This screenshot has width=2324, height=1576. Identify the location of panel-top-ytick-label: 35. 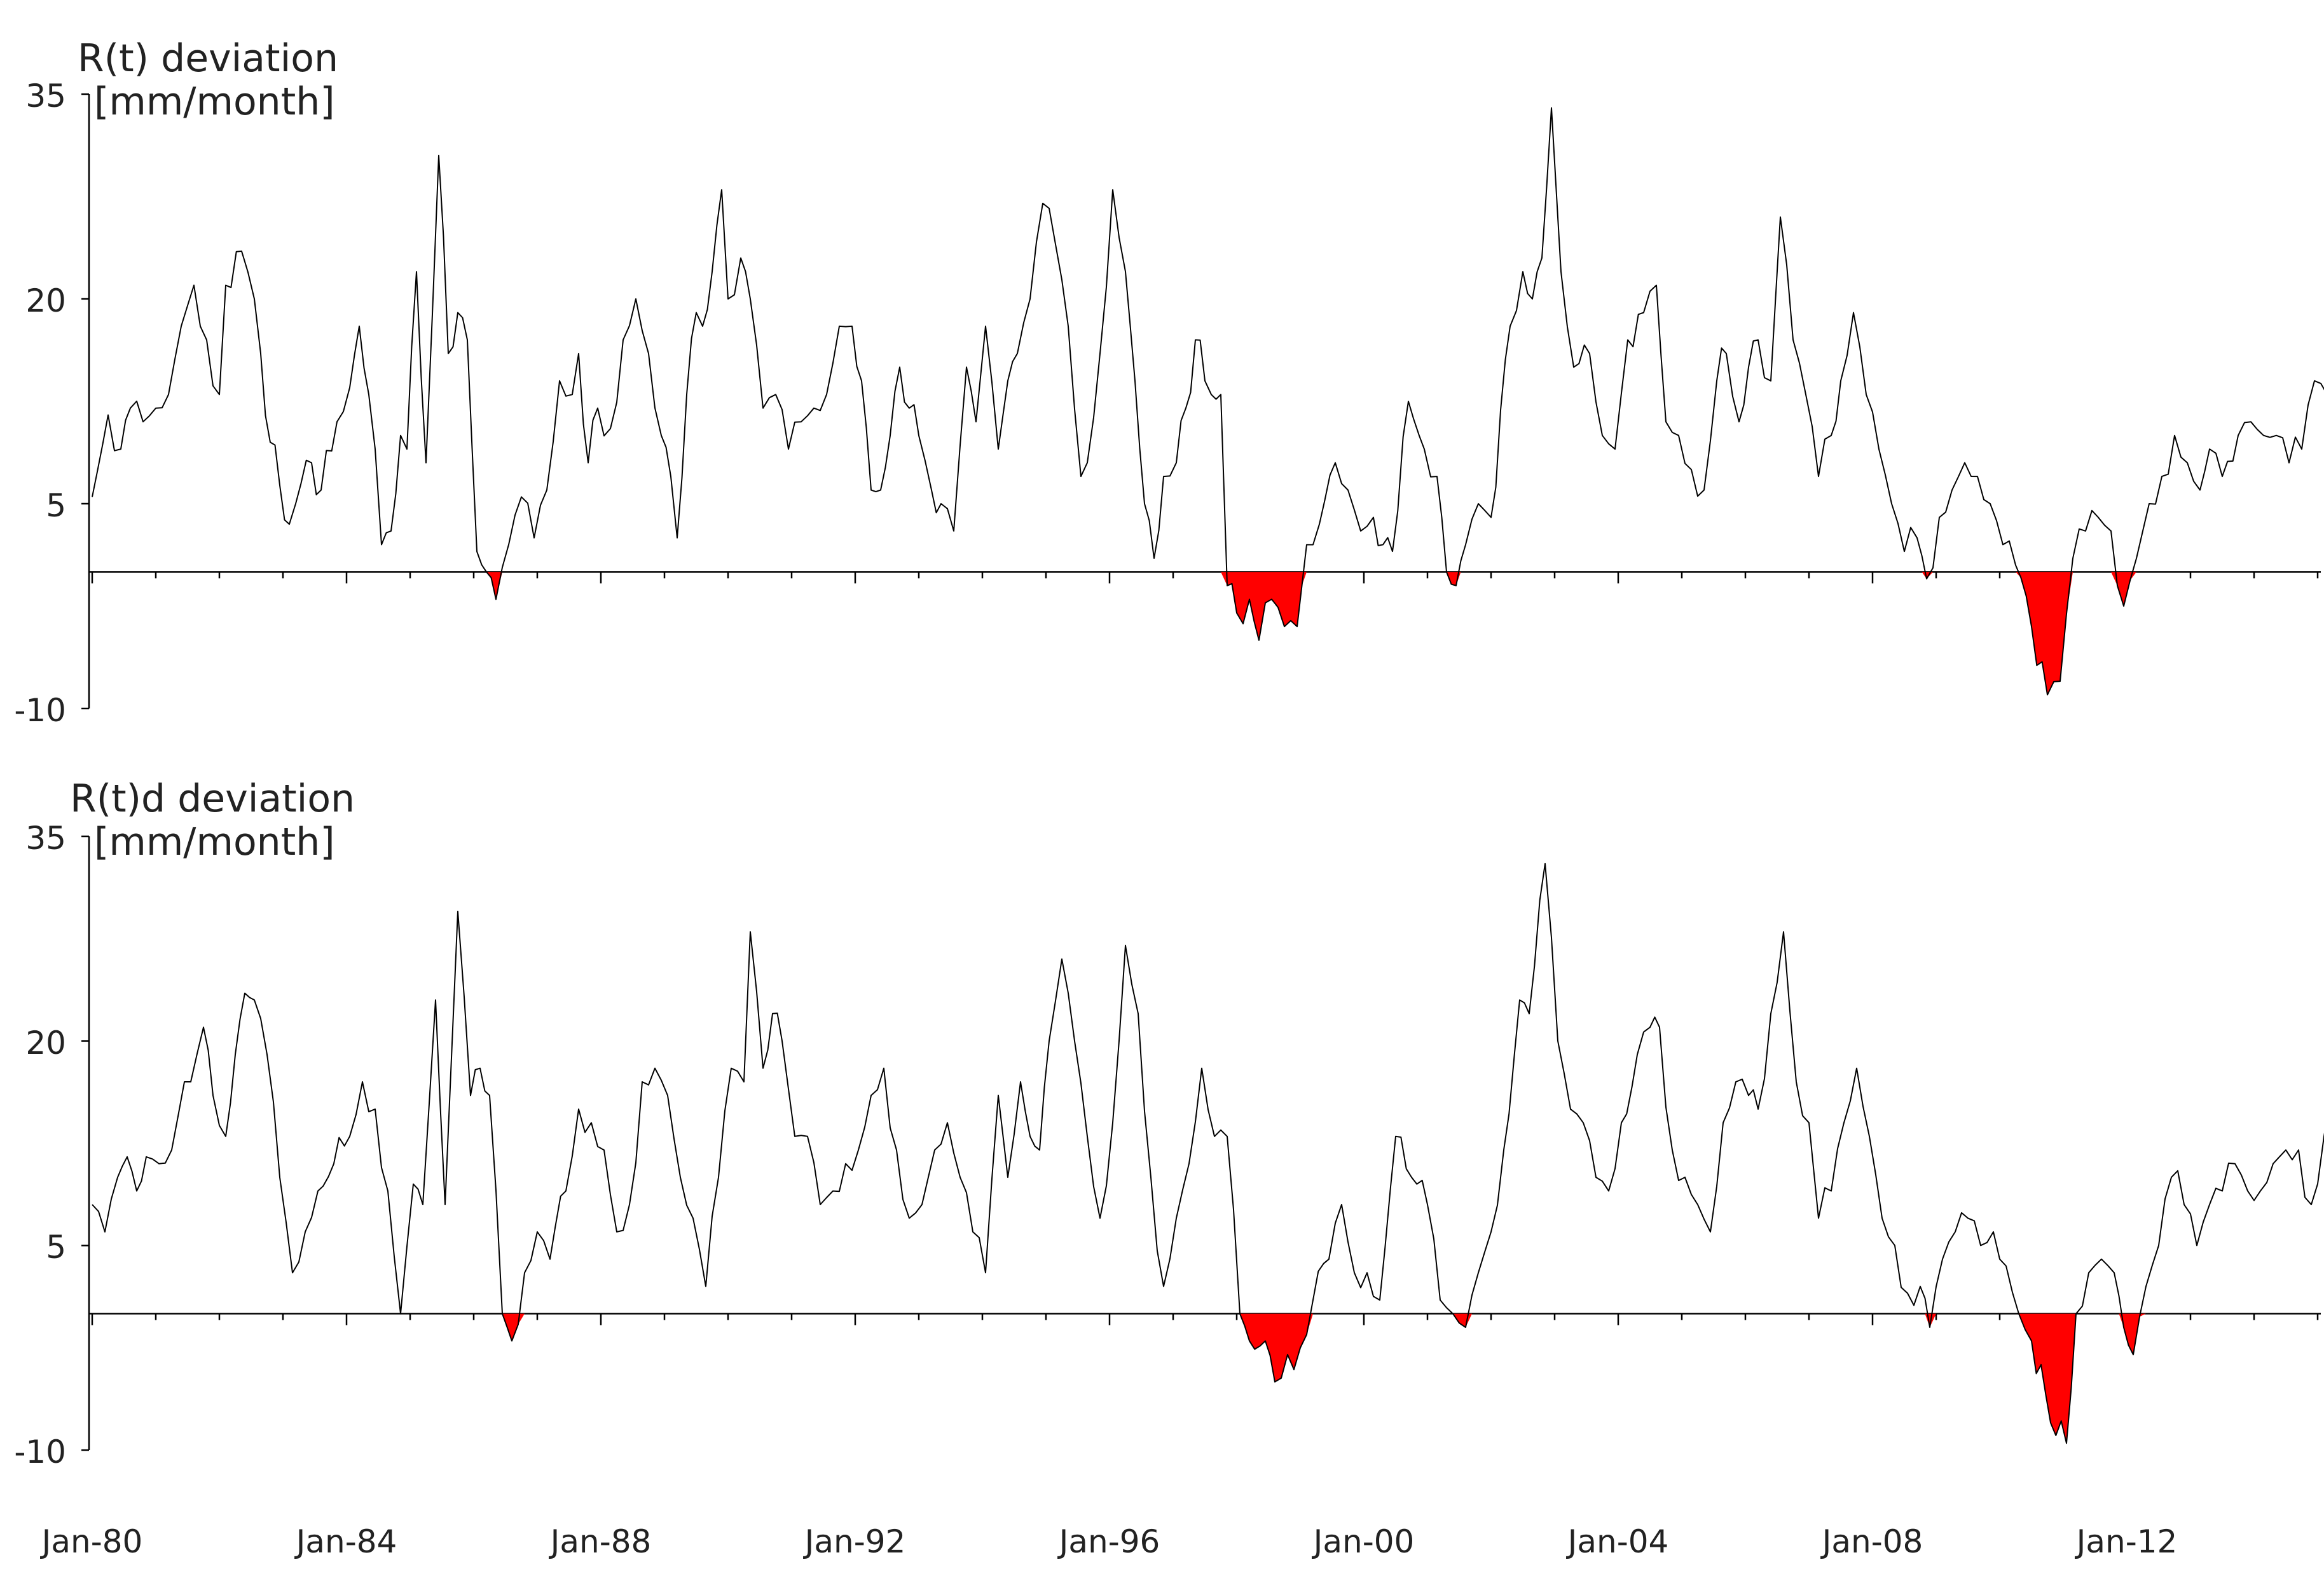
(45, 96).